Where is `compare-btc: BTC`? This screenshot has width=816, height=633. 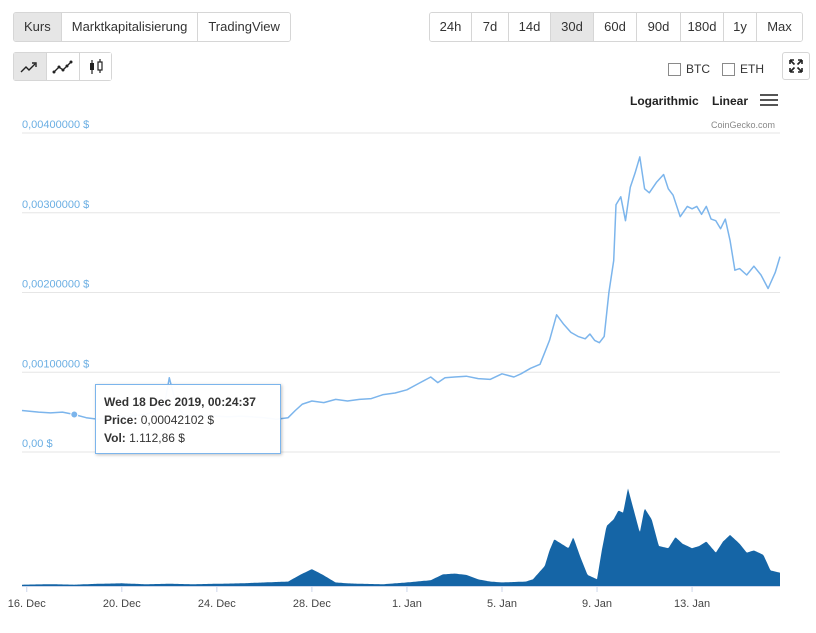
compare-btc: BTC is located at coordinates (689, 69).